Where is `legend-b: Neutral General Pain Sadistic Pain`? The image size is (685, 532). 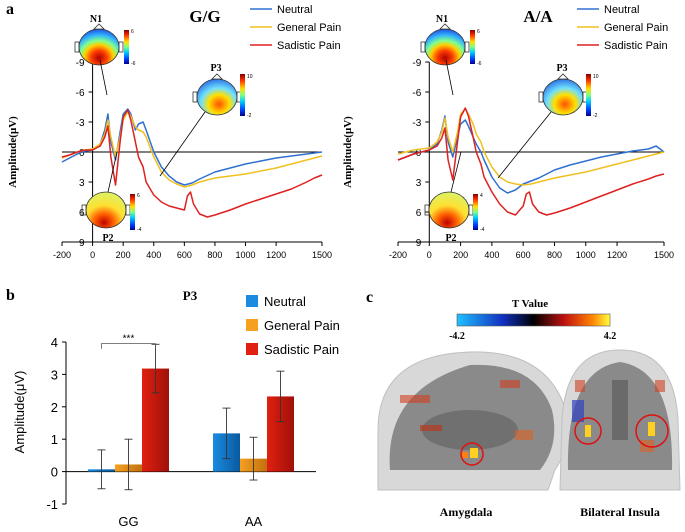
legend-b: Neutral General Pain Sadistic Pain is located at coordinates (293, 325).